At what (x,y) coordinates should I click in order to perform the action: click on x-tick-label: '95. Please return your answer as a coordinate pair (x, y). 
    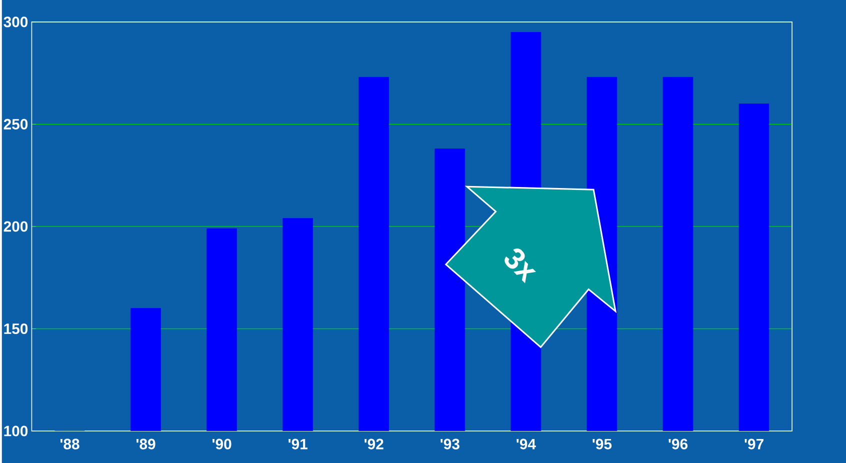
    Looking at the image, I should click on (602, 444).